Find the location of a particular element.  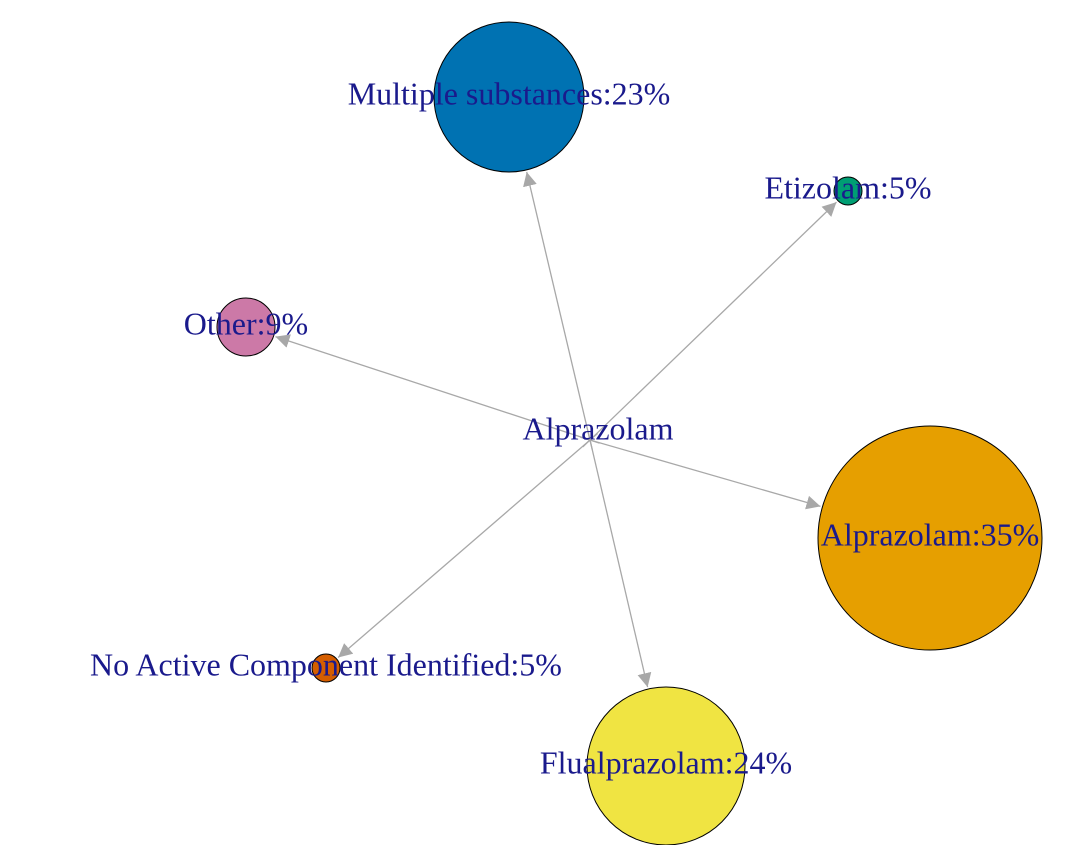

node-label: No Active Component Identified:5% is located at coordinates (326, 664).